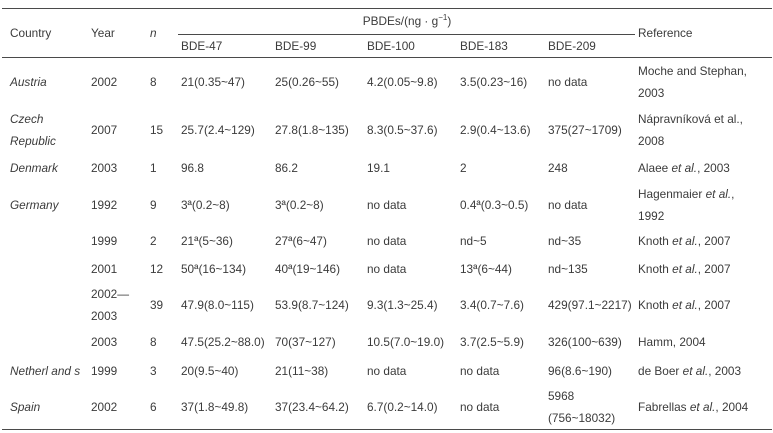 The height and width of the screenshot is (433, 773). Describe the element at coordinates (703, 168) in the screenshot. I see `cell-reference: Alaee et al., 2003` at that location.